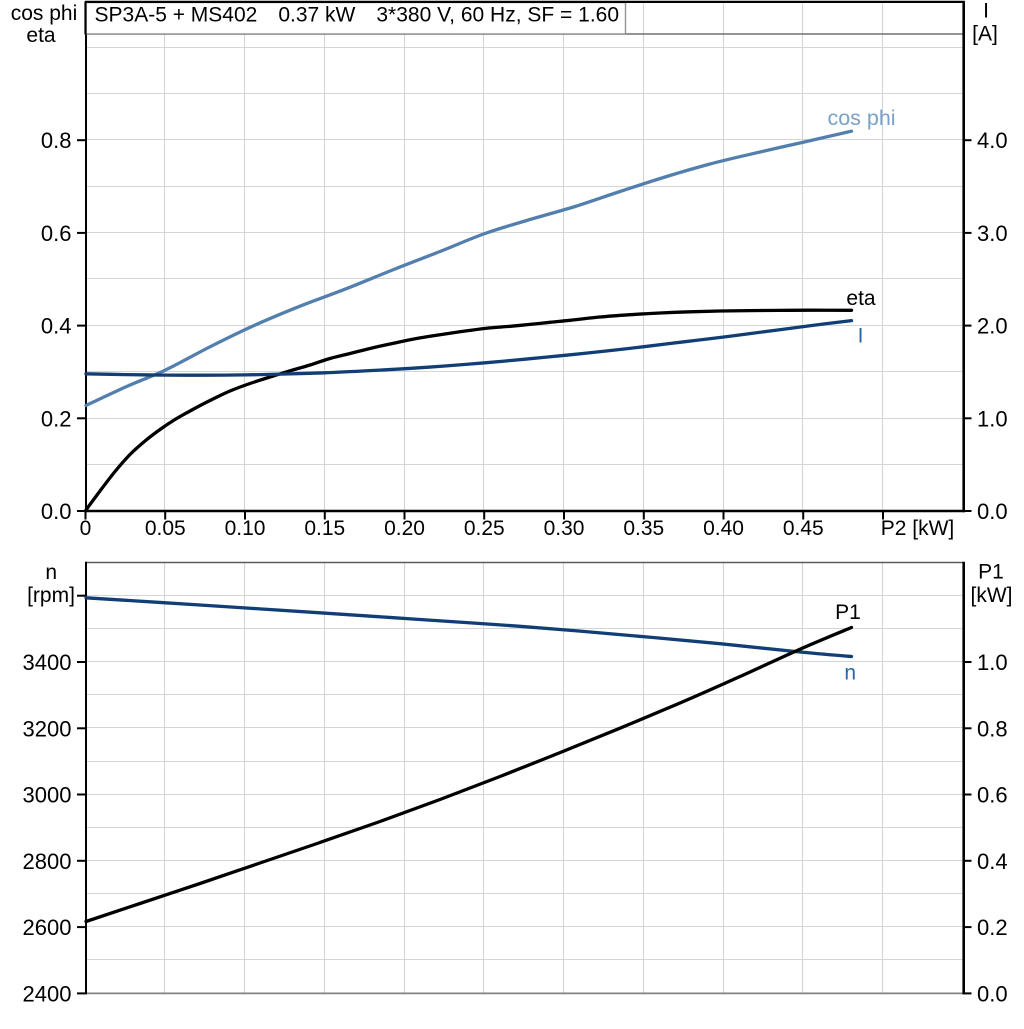 This screenshot has height=1029, width=1024. Describe the element at coordinates (404, 528) in the screenshot. I see `svg-text: 0.20` at that location.